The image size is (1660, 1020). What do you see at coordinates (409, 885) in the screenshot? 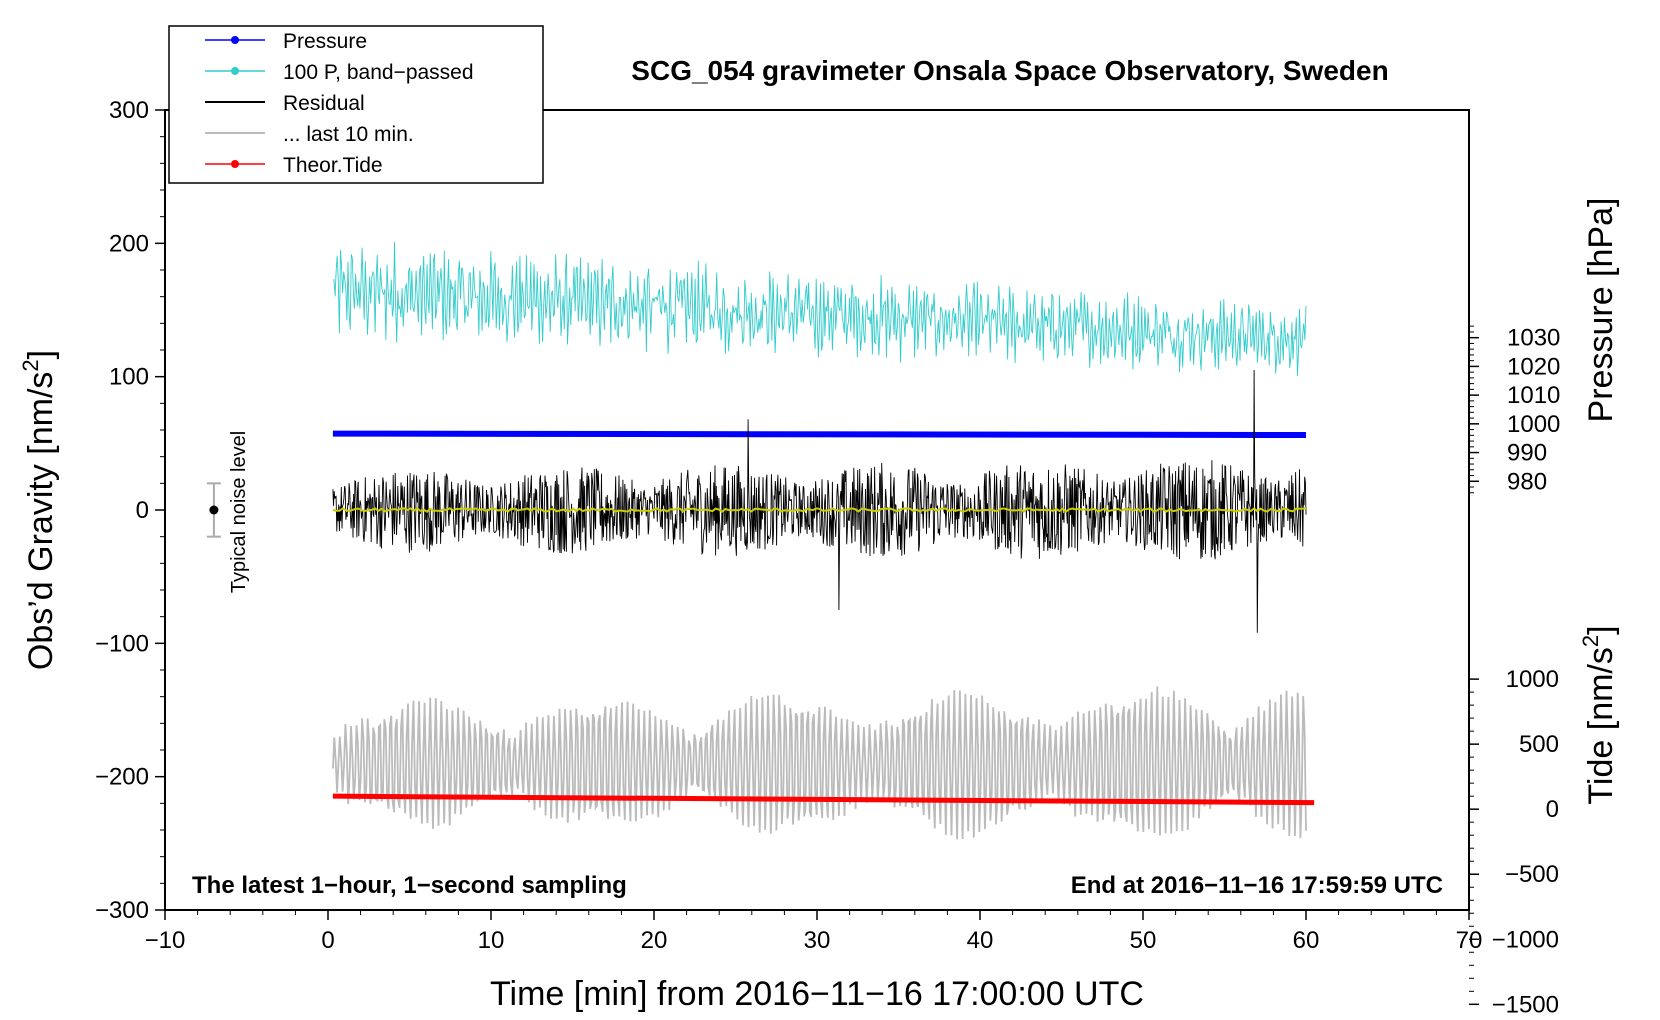
I see `annotation-bottom-left: The latest 1−hour, 1−second sampling` at bounding box center [409, 885].